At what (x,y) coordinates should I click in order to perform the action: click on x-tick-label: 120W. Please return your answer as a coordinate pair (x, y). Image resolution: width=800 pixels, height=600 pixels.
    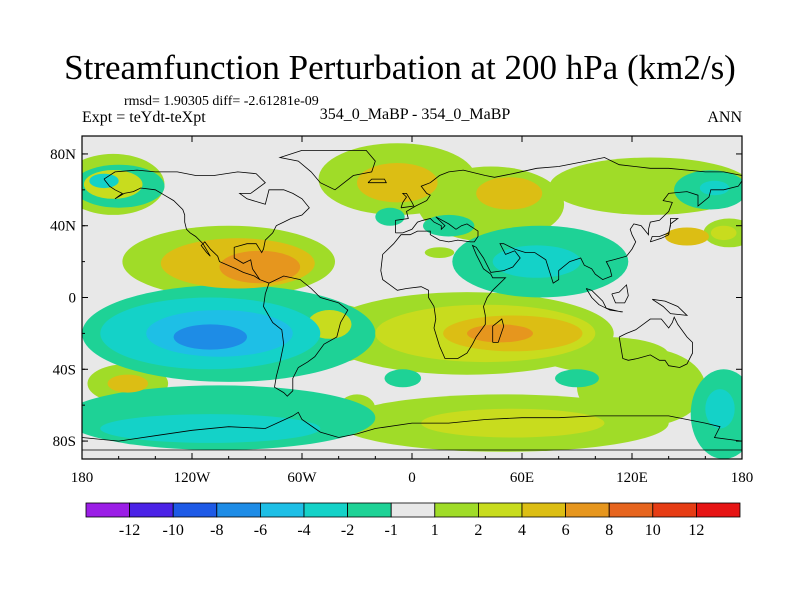
    Looking at the image, I should click on (193, 478).